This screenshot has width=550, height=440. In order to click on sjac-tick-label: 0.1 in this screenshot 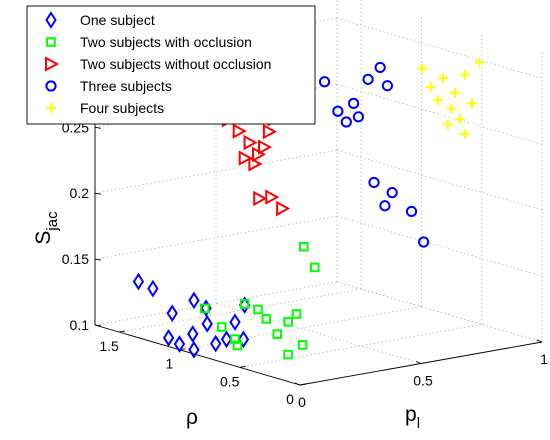, I will do `click(80, 325)`.